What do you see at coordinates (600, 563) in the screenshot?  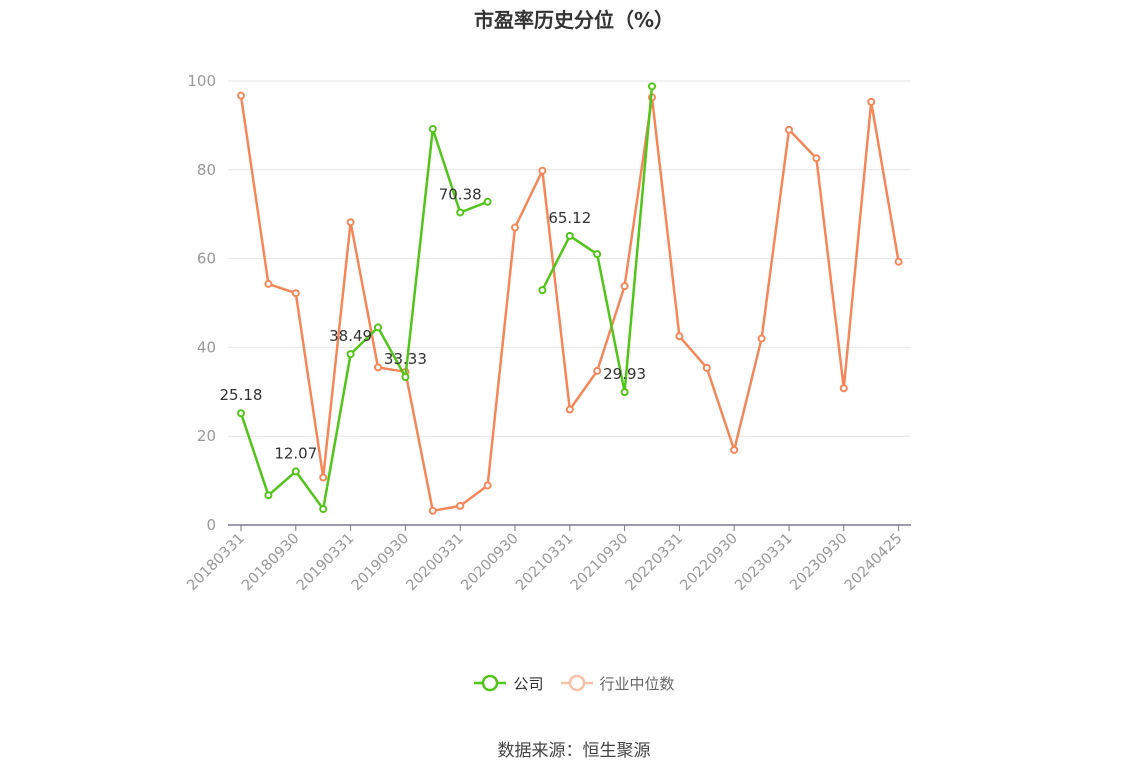 I see `x-tick-label: 20210930` at bounding box center [600, 563].